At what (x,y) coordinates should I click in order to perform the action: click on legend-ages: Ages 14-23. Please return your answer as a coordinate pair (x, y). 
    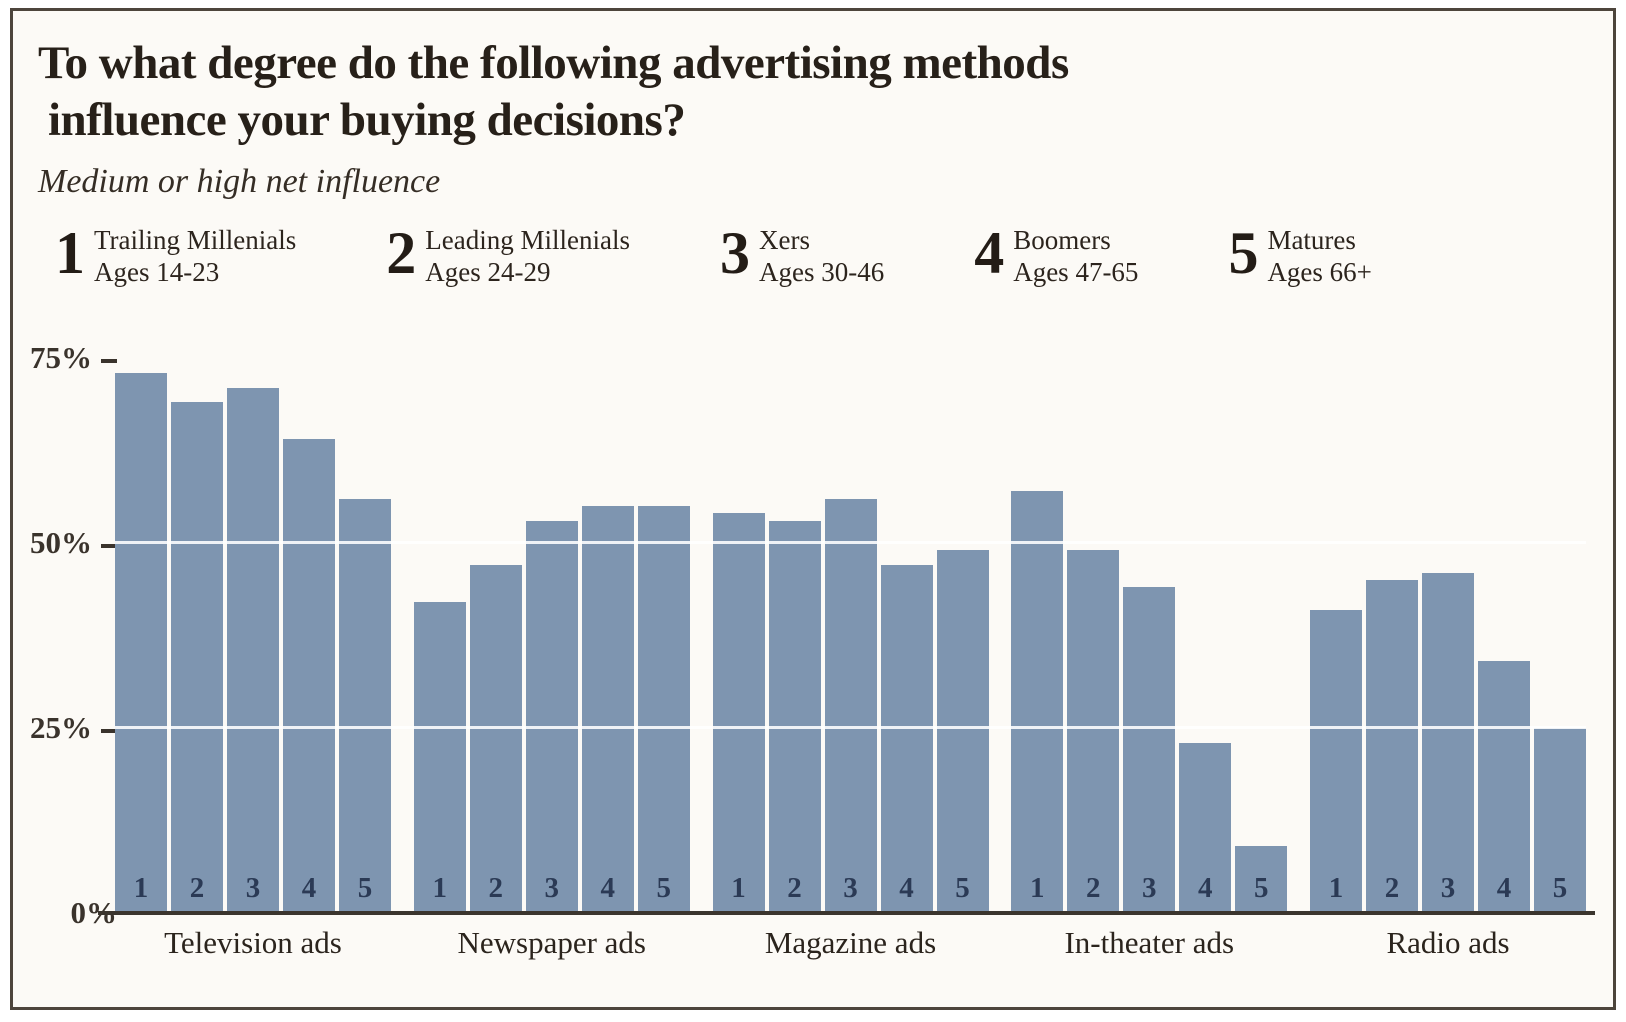
    Looking at the image, I should click on (157, 271).